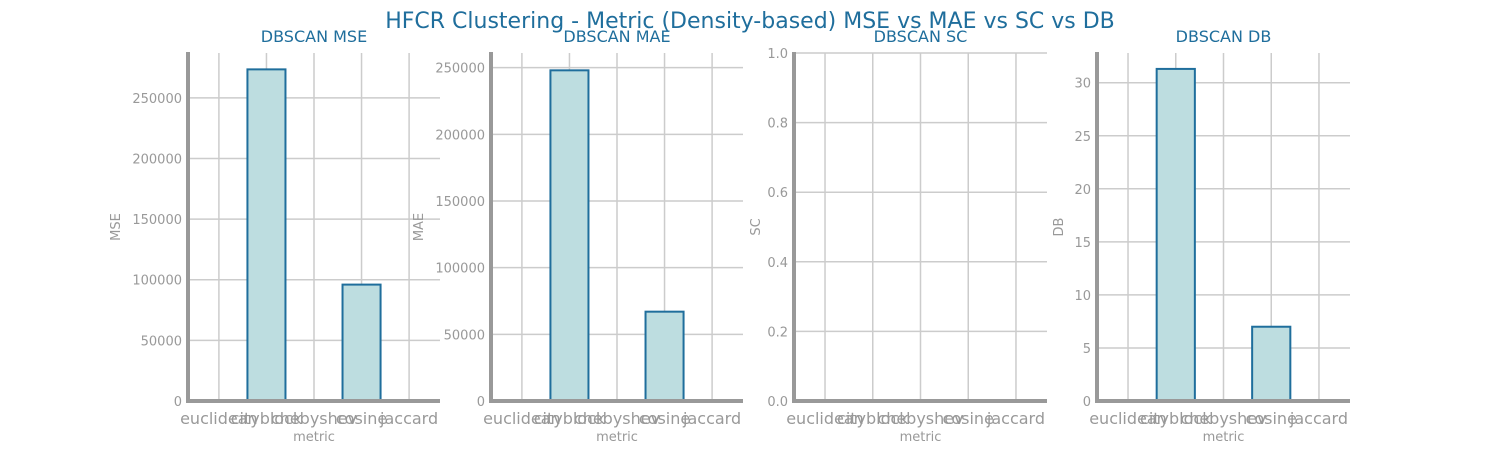 The width and height of the screenshot is (1500, 450). I want to click on y-tick-label: 15, so click(1082, 243).